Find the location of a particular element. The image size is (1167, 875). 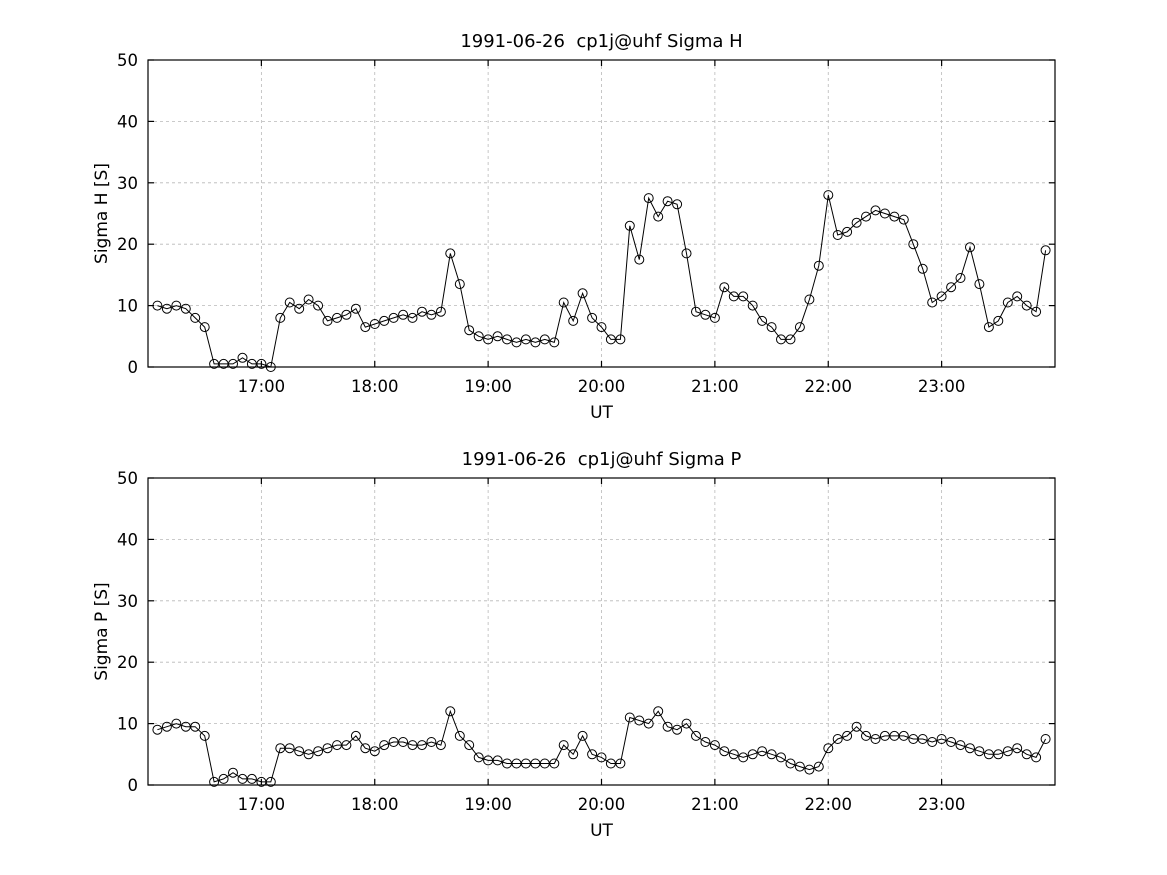

sigma-p-title: 1991-06-26 cp1j@uhf Sigma P is located at coordinates (602, 459).